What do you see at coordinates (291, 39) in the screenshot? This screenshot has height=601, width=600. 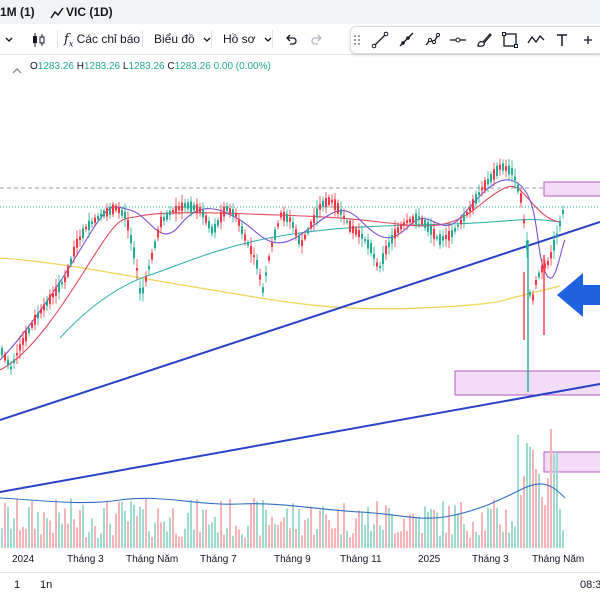 I see `undo-button` at bounding box center [291, 39].